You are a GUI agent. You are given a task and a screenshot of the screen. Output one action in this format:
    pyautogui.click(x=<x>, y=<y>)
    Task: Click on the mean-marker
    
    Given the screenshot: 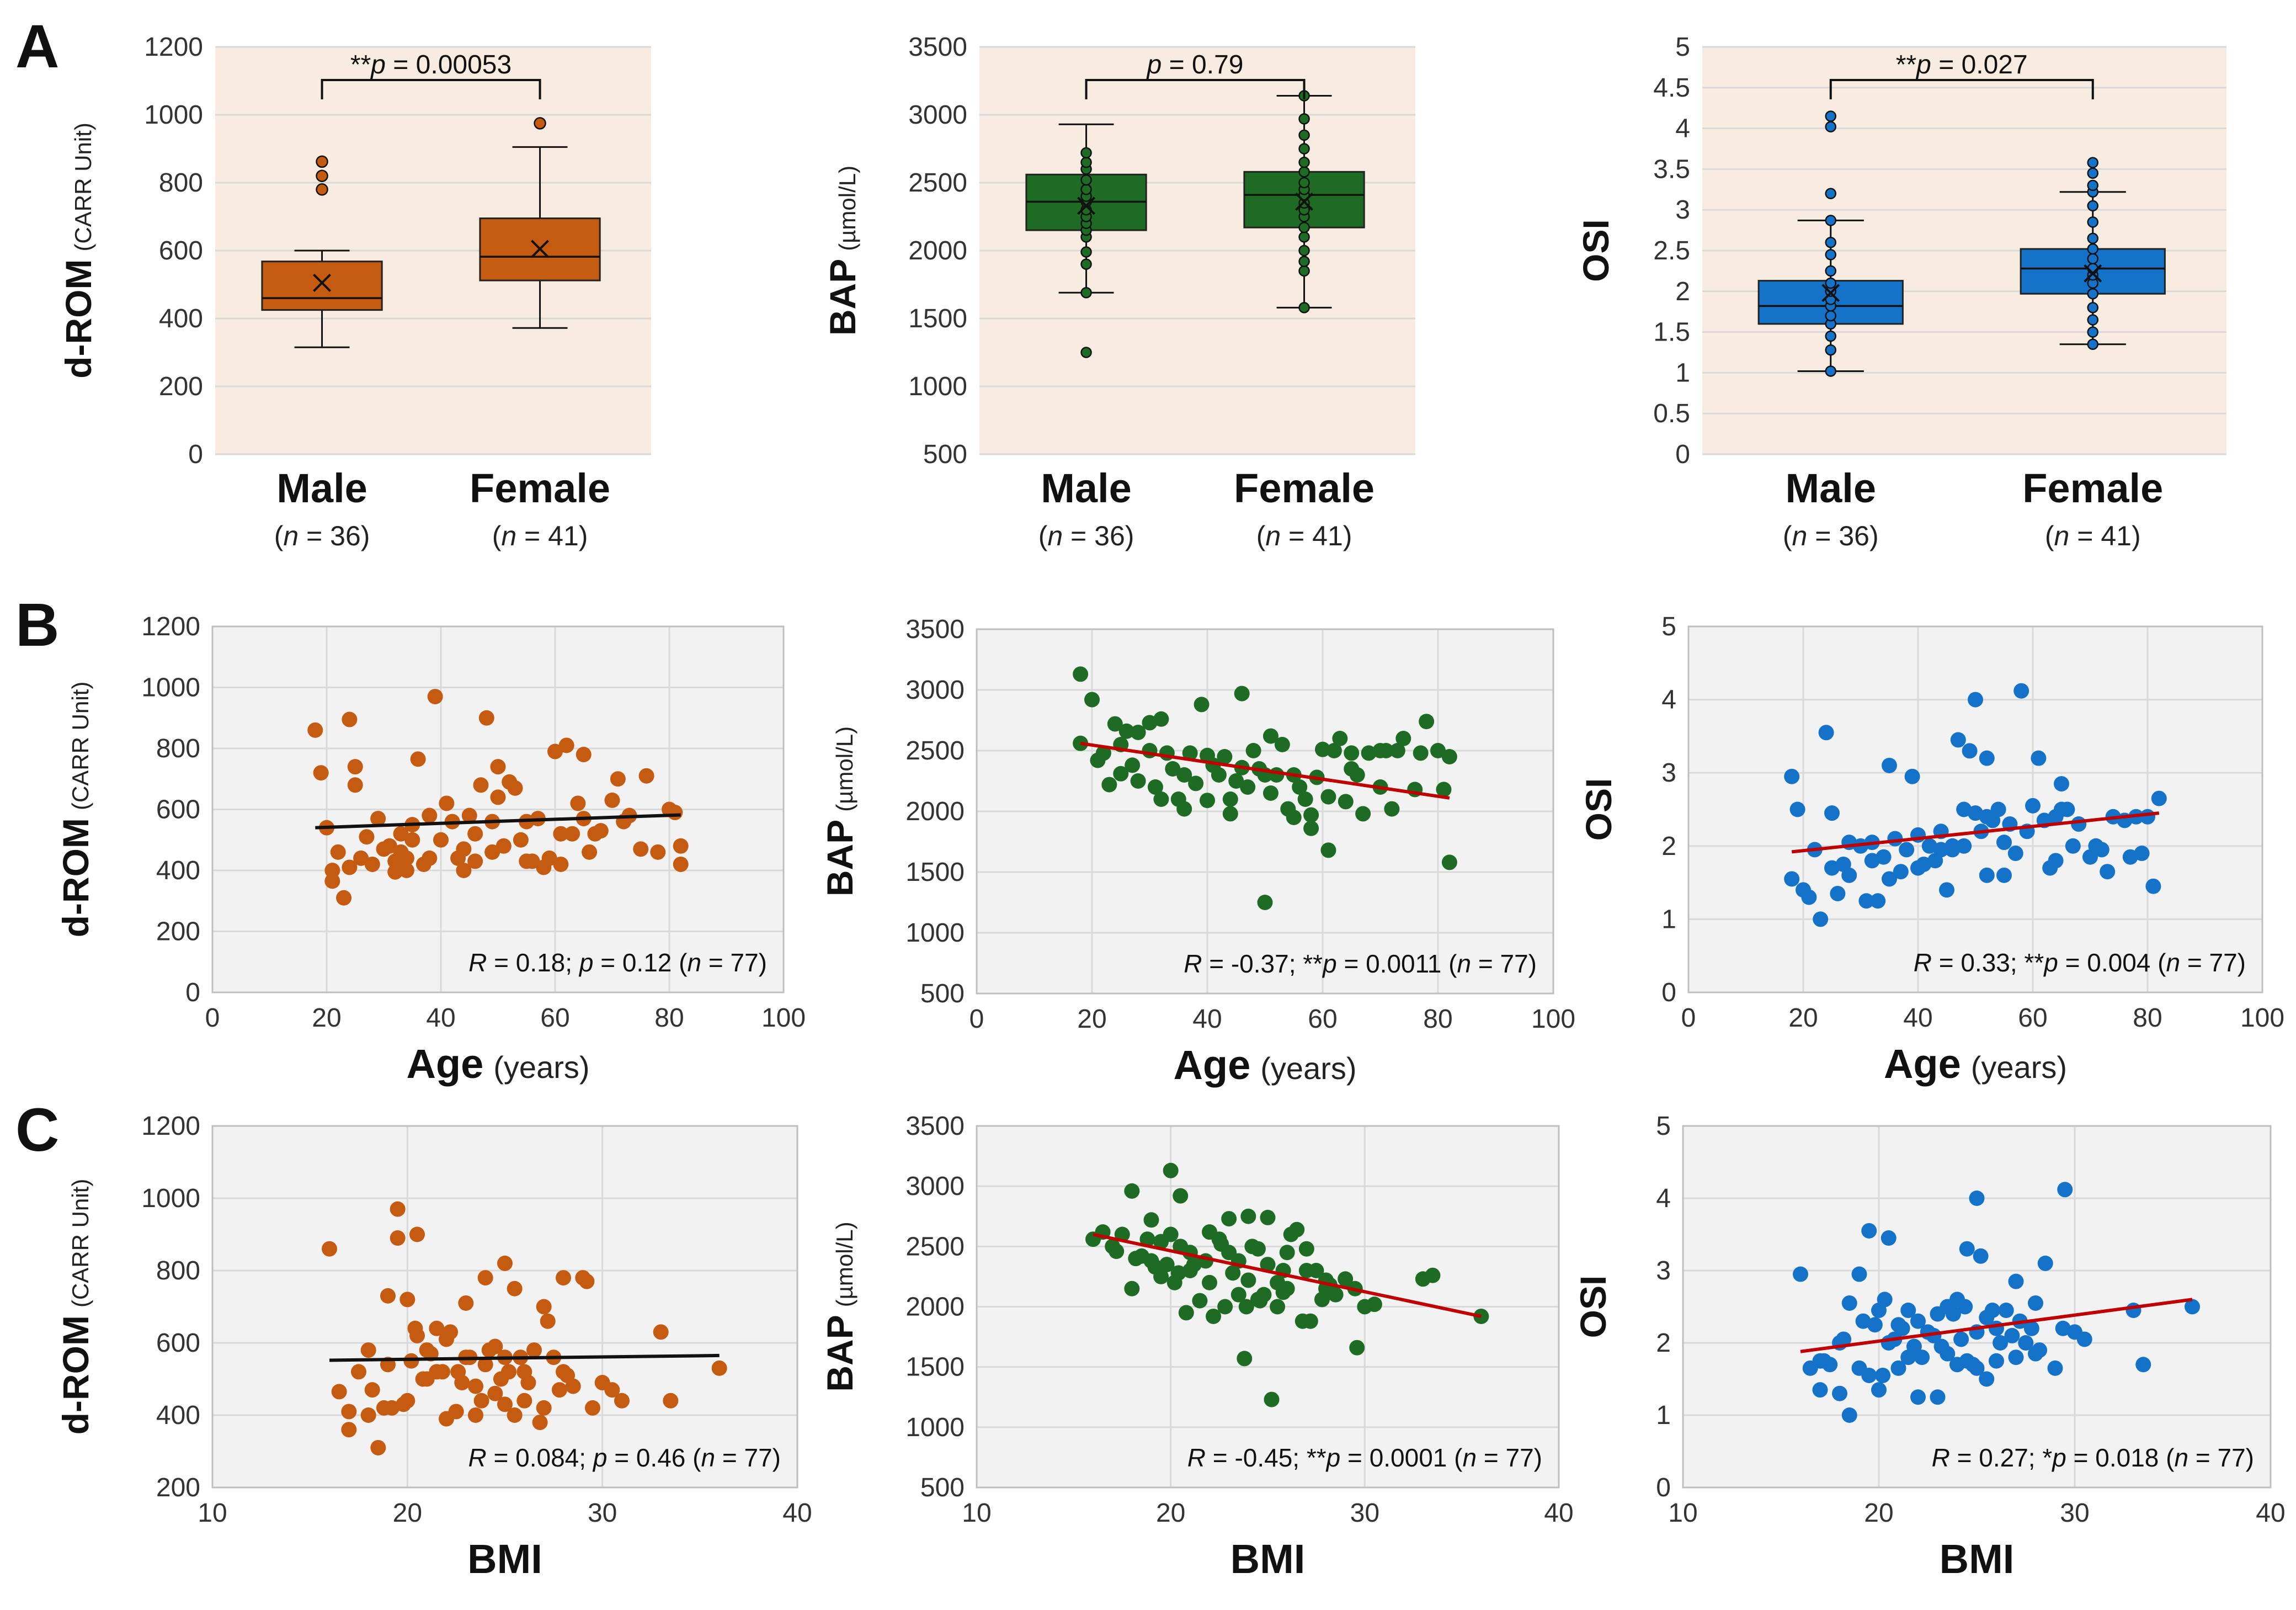 What is the action you would take?
    pyautogui.click(x=322, y=283)
    